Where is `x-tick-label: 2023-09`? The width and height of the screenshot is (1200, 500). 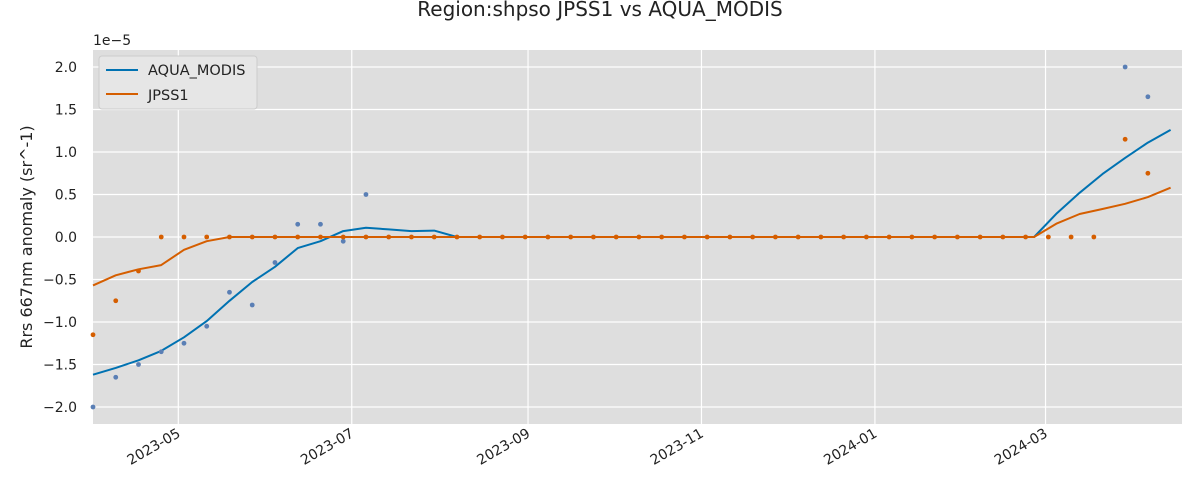
x-tick-label: 2023-09 is located at coordinates (503, 447).